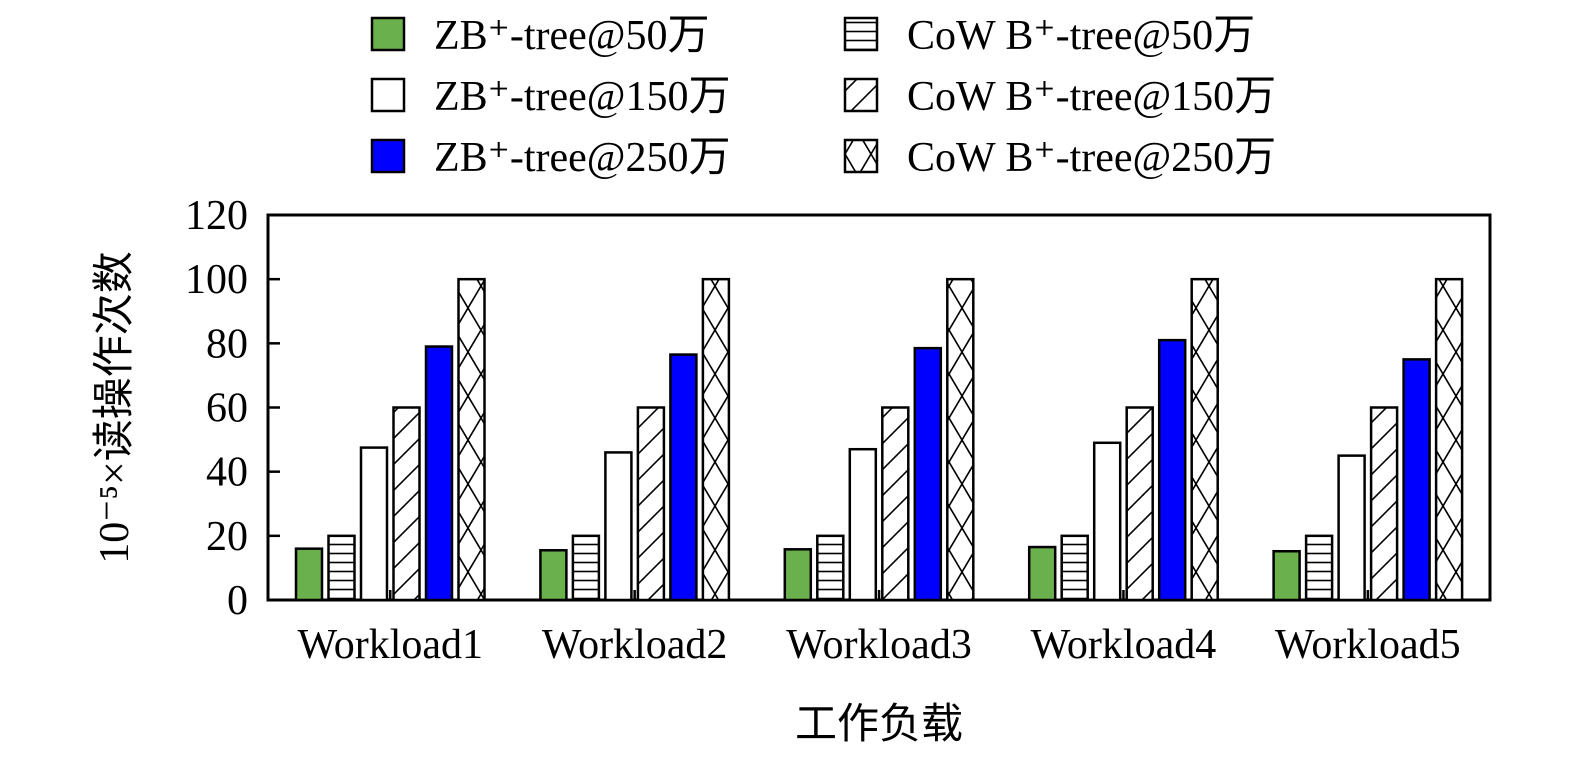 This screenshot has width=1575, height=768. I want to click on y-tick-label: 80, so click(227, 344).